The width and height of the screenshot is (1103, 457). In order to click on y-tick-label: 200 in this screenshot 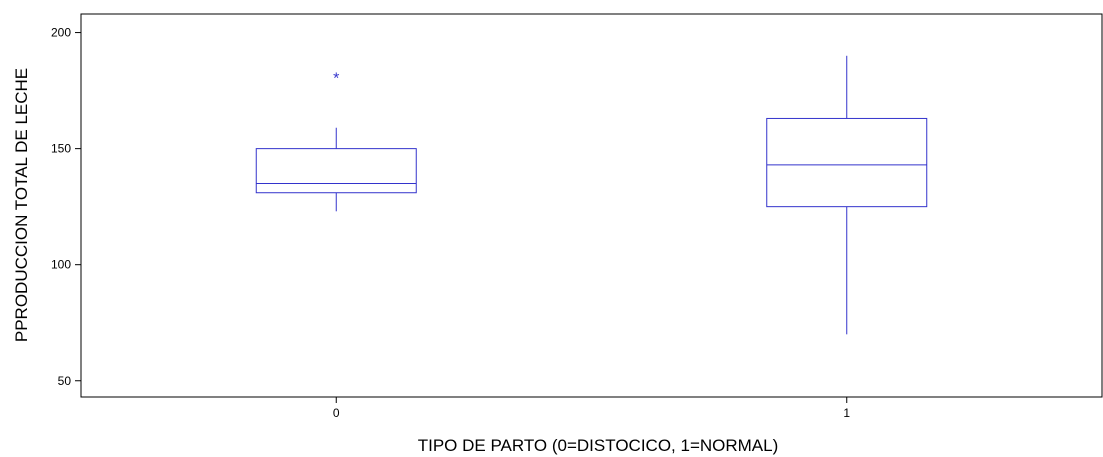, I will do `click(61, 33)`.